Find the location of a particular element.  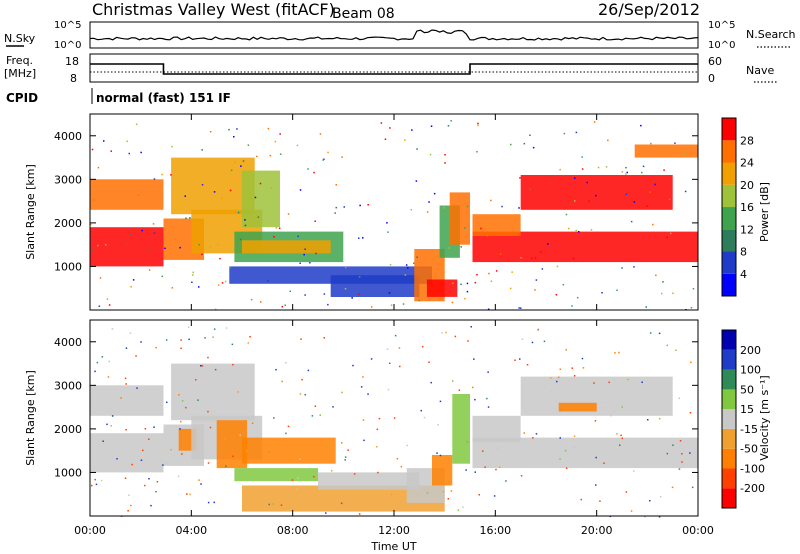

power-colorbar-tick: 20 is located at coordinates (747, 185).